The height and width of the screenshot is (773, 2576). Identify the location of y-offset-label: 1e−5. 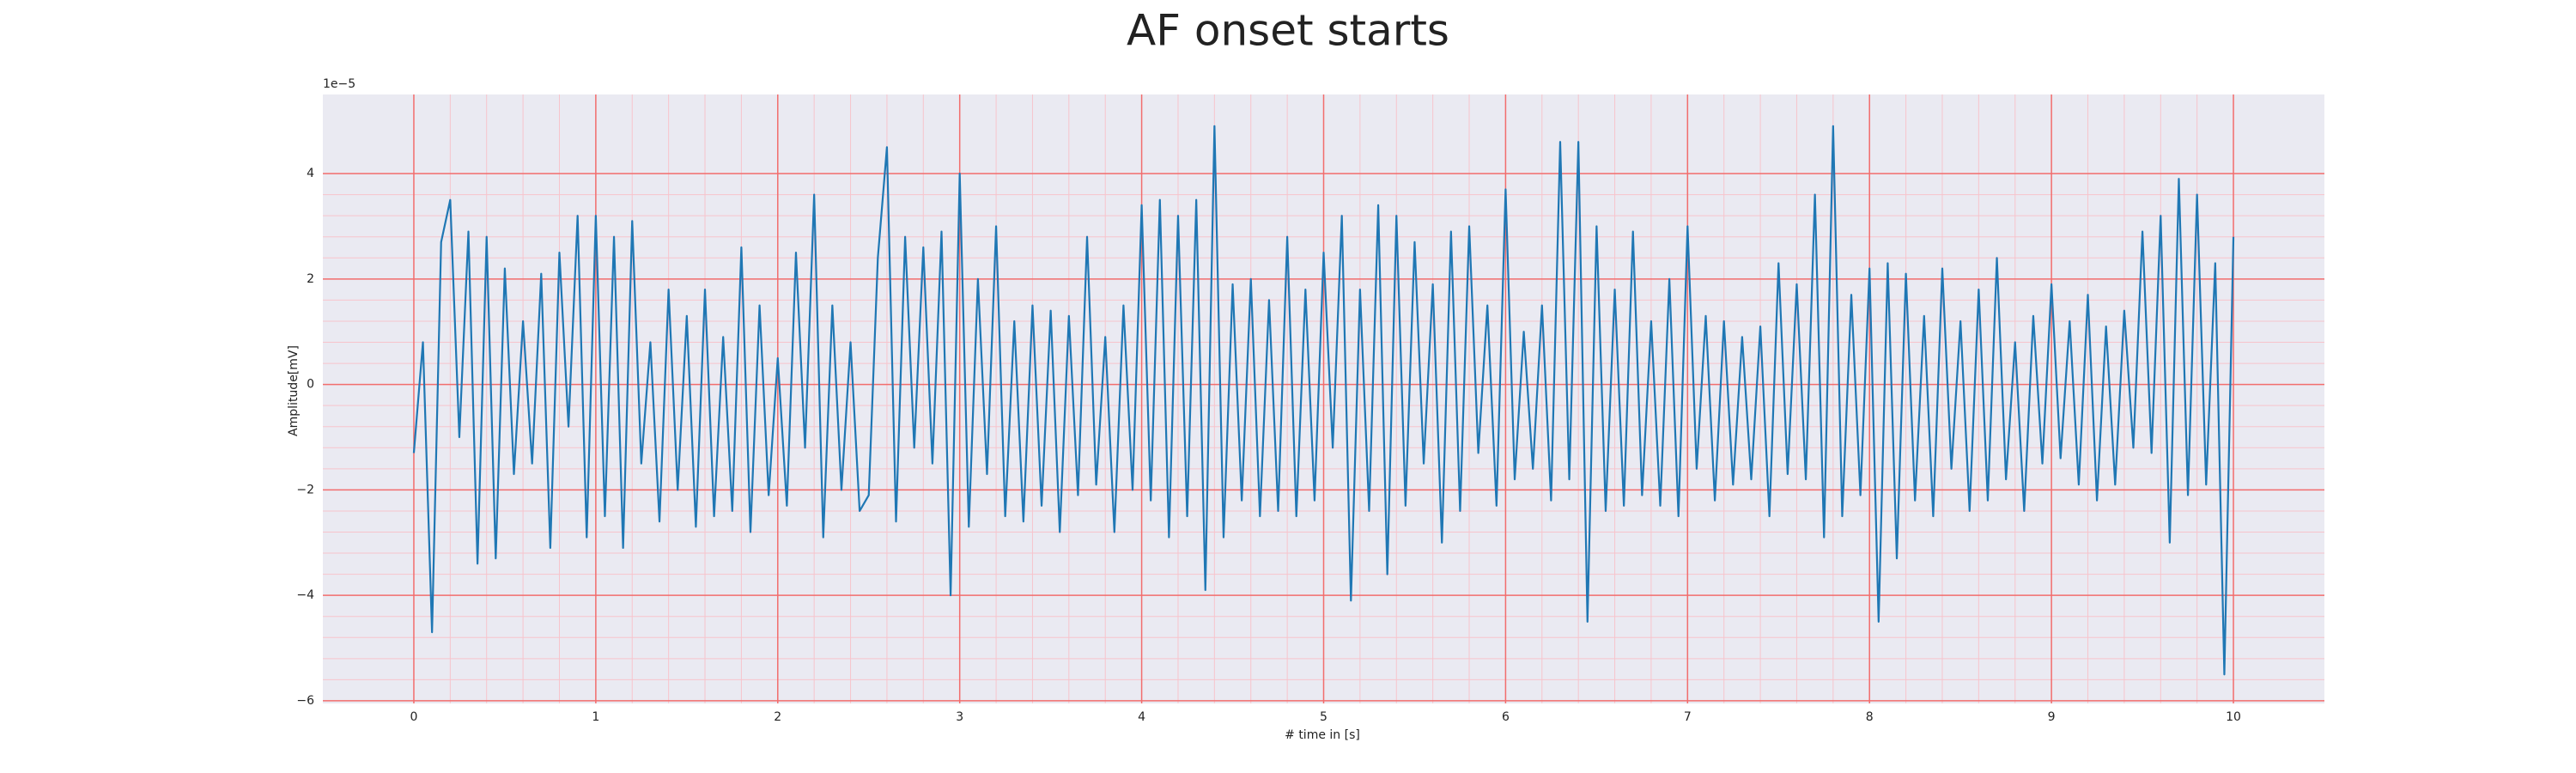
(339, 84).